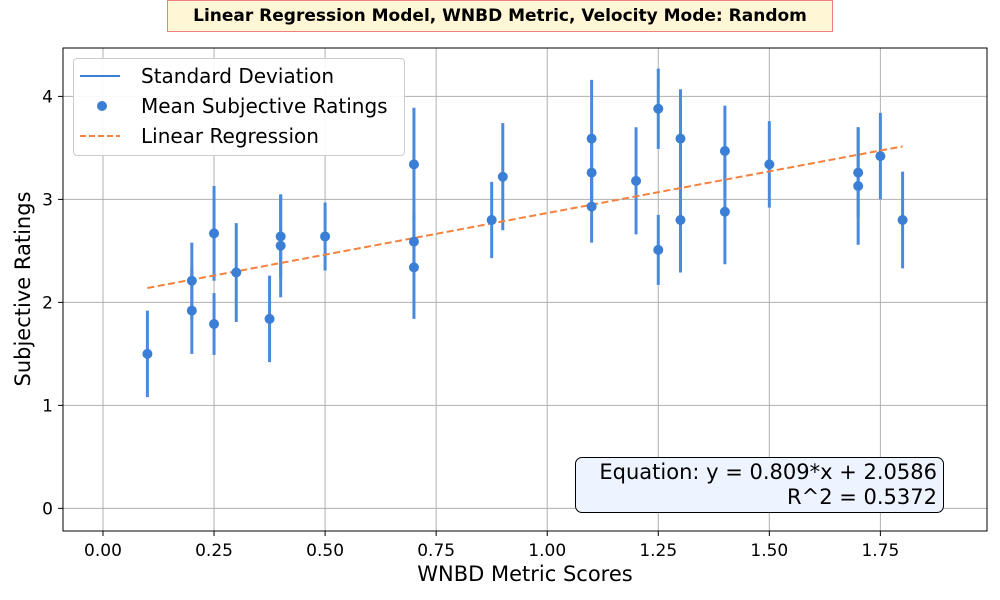 This screenshot has height=600, width=1000. I want to click on legend-line-key, so click(100, 76).